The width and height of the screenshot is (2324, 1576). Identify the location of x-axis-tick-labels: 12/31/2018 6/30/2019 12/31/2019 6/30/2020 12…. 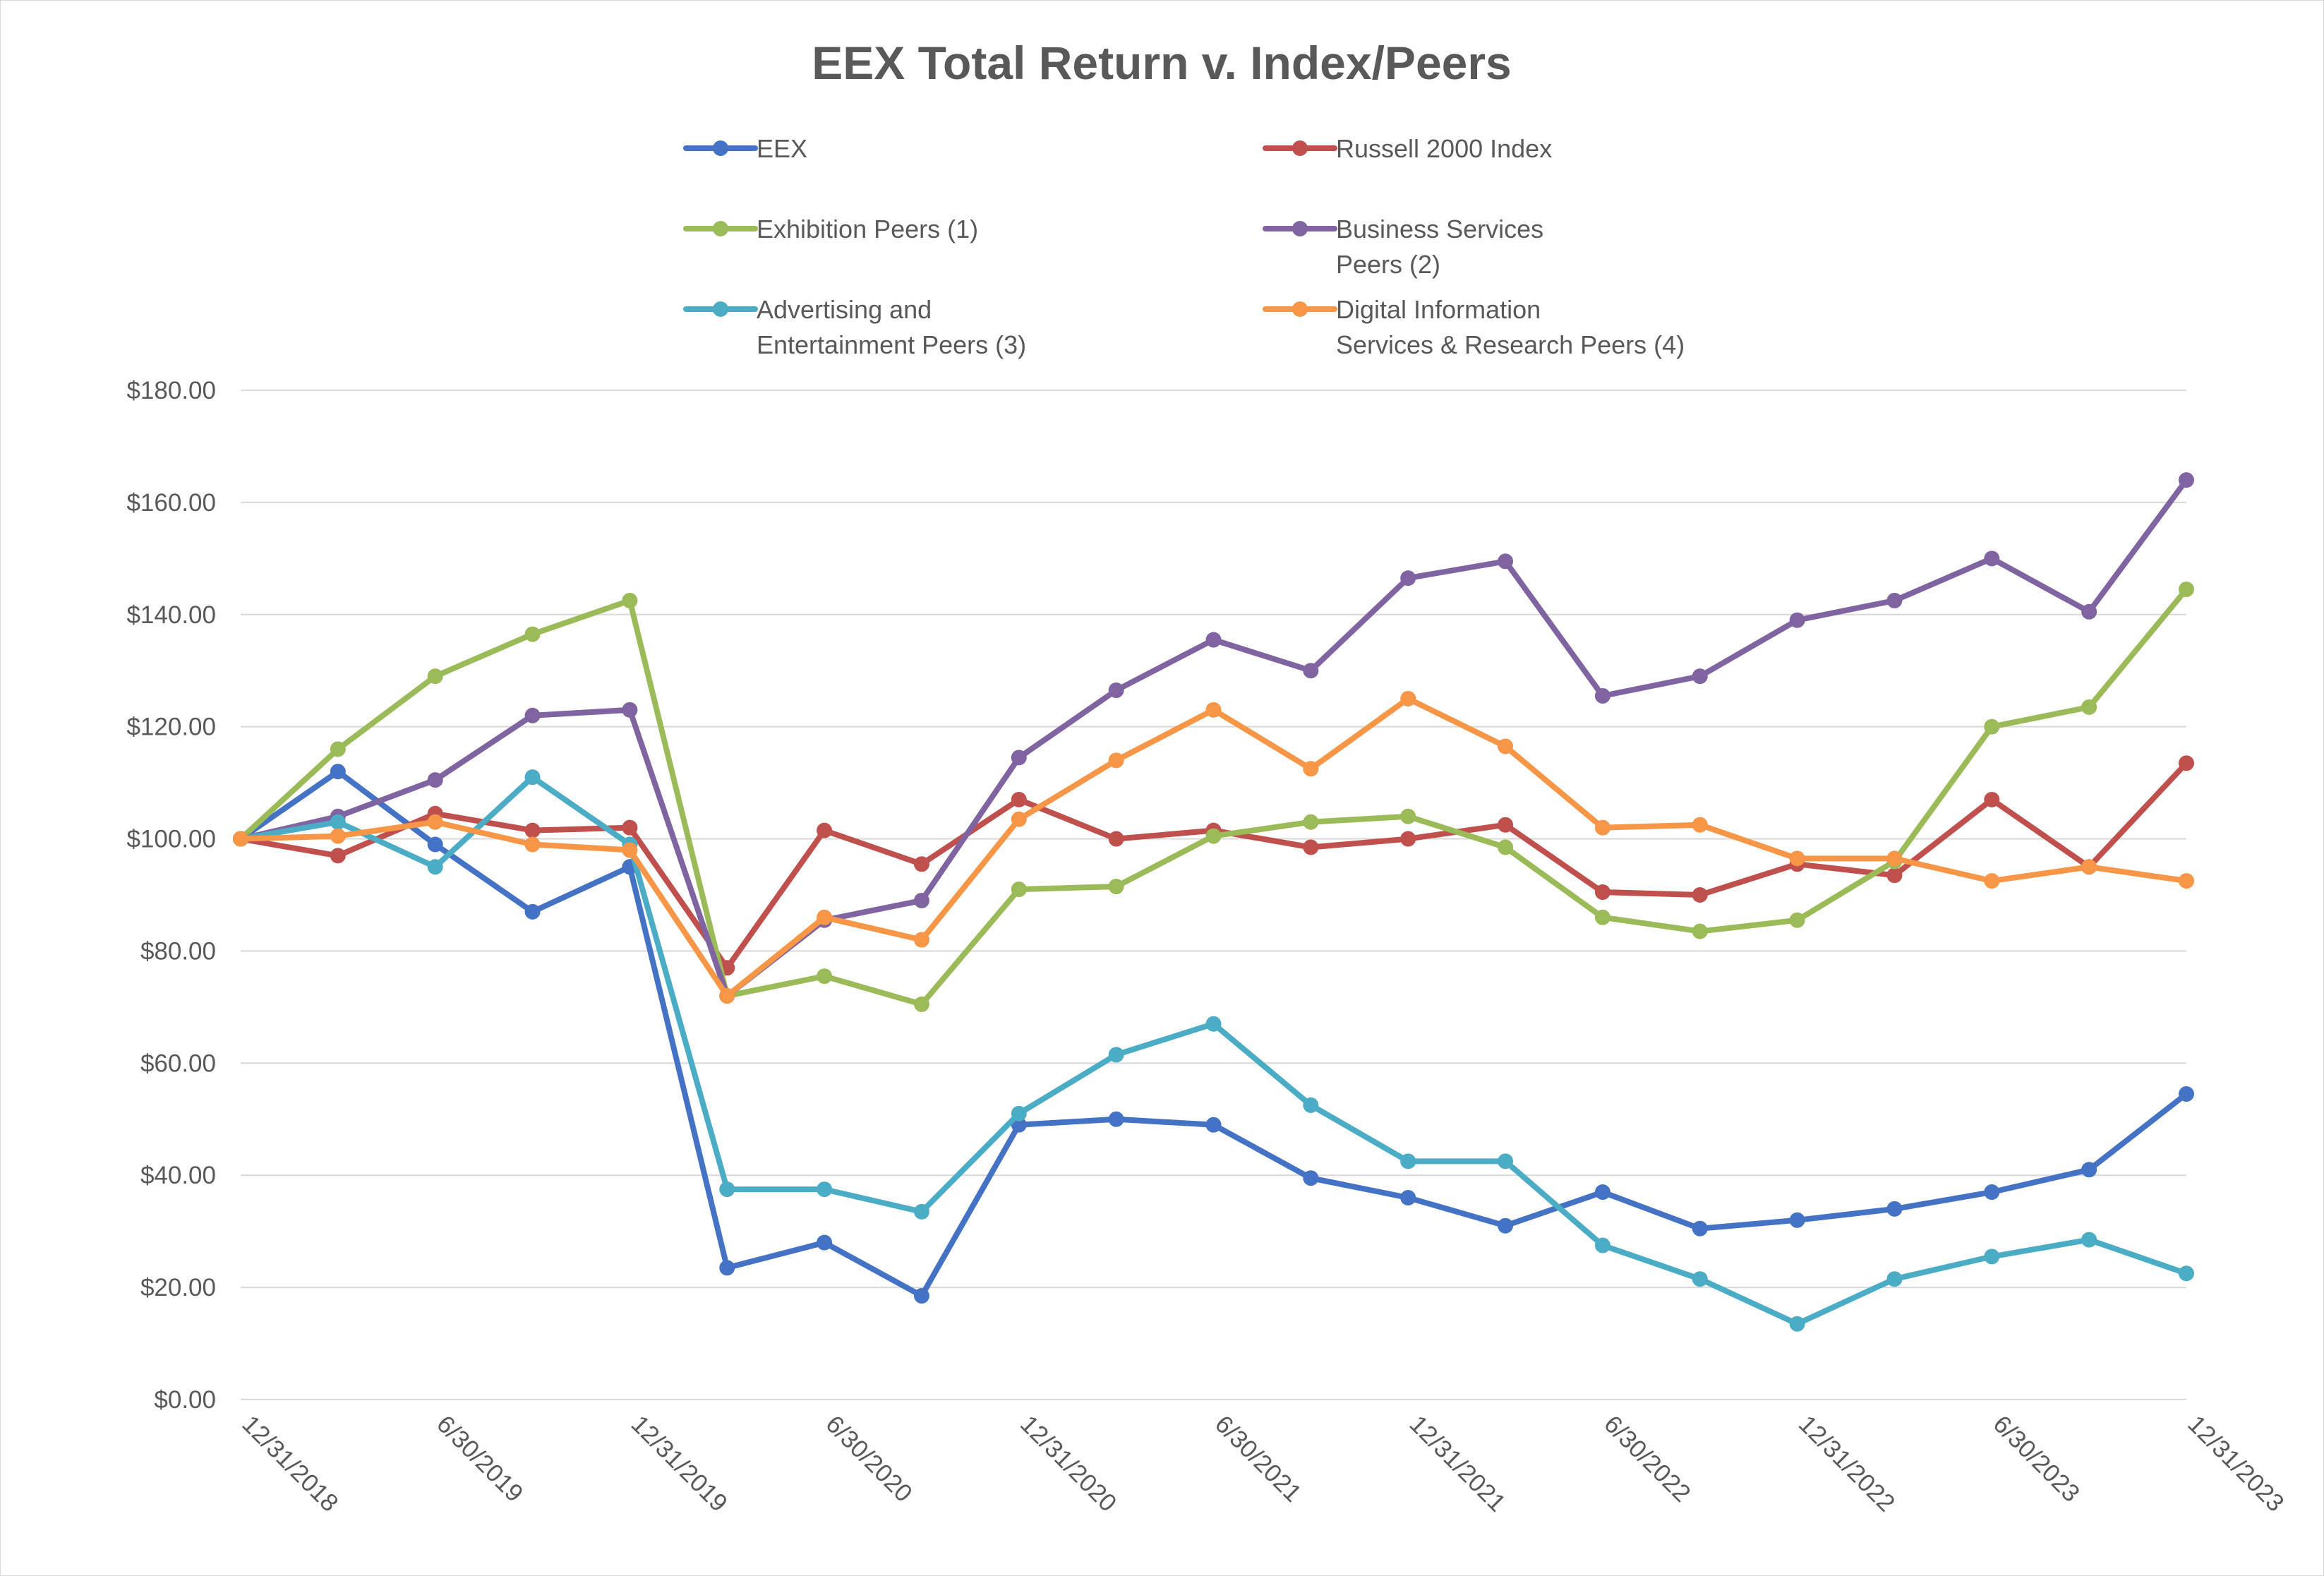
(1262, 1463).